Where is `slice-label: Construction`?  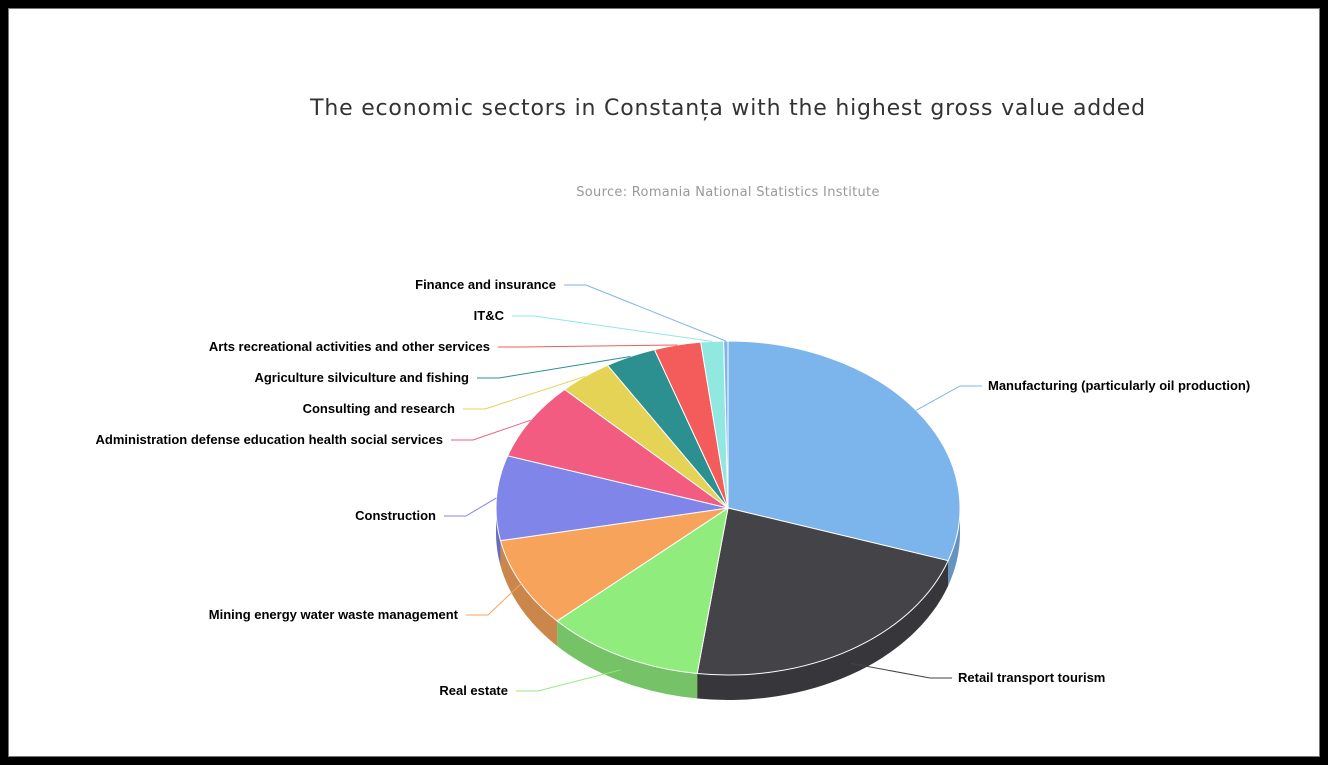 slice-label: Construction is located at coordinates (395, 515).